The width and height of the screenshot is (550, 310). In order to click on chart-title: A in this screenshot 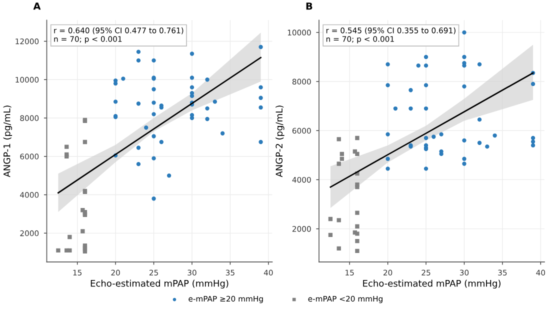, I will do `click(37, 6)`.